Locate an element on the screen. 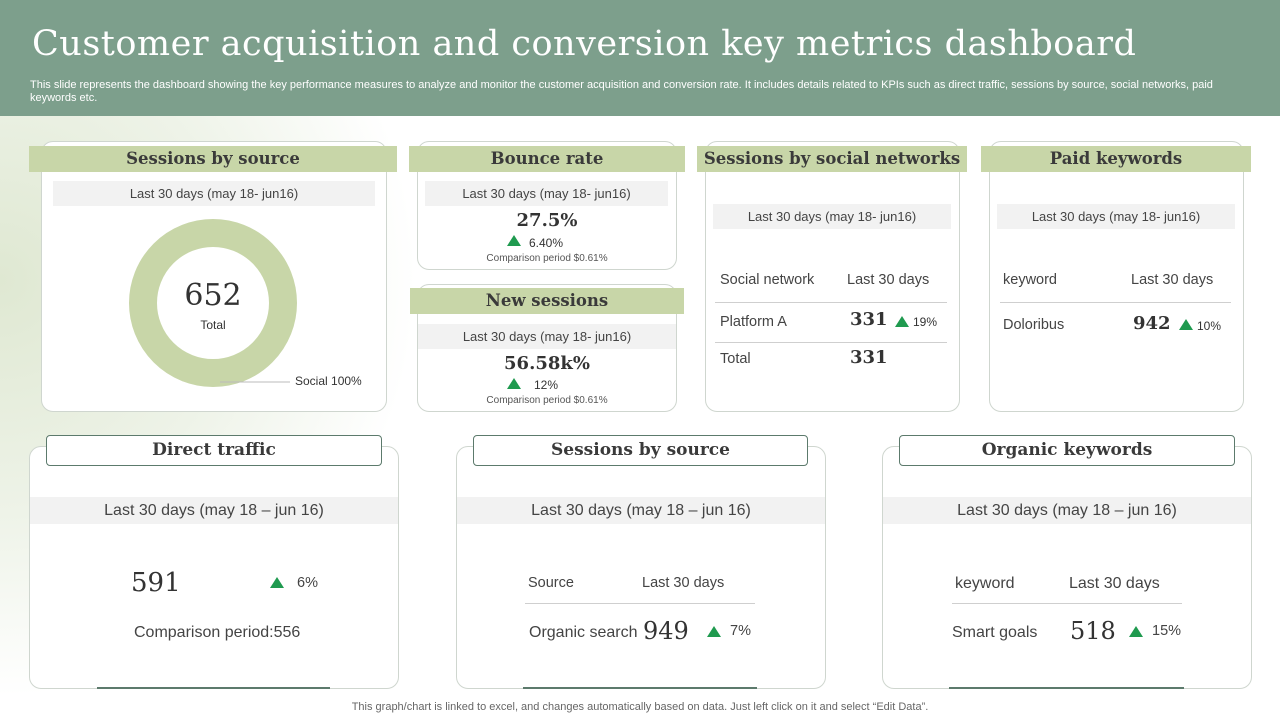 The height and width of the screenshot is (720, 1280). sessions-source-card is located at coordinates (641, 567).